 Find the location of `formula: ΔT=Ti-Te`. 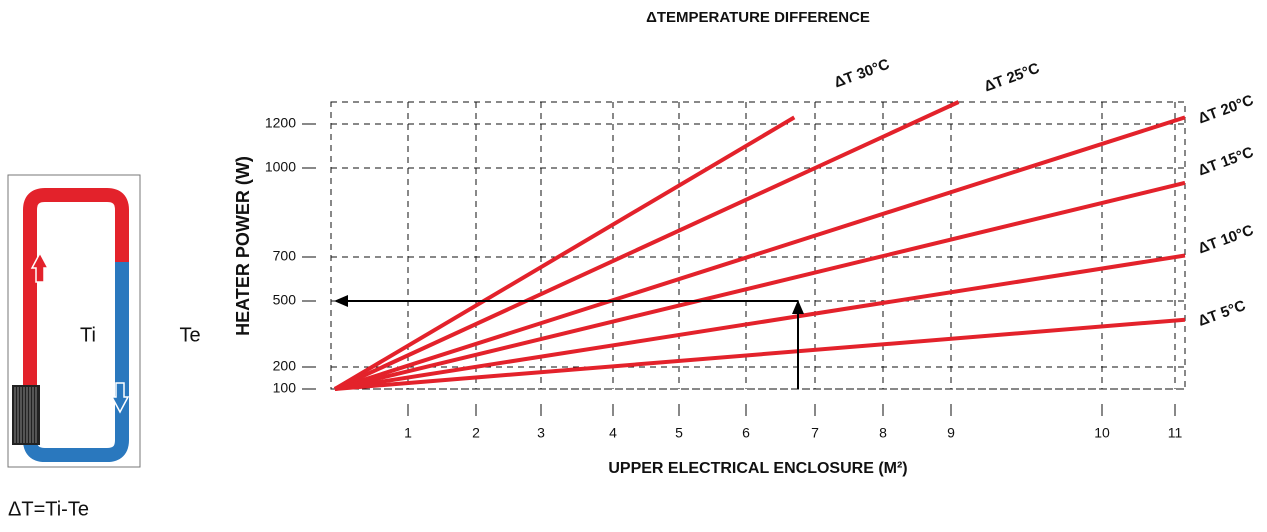

formula: ΔT=Ti-Te is located at coordinates (48, 509).